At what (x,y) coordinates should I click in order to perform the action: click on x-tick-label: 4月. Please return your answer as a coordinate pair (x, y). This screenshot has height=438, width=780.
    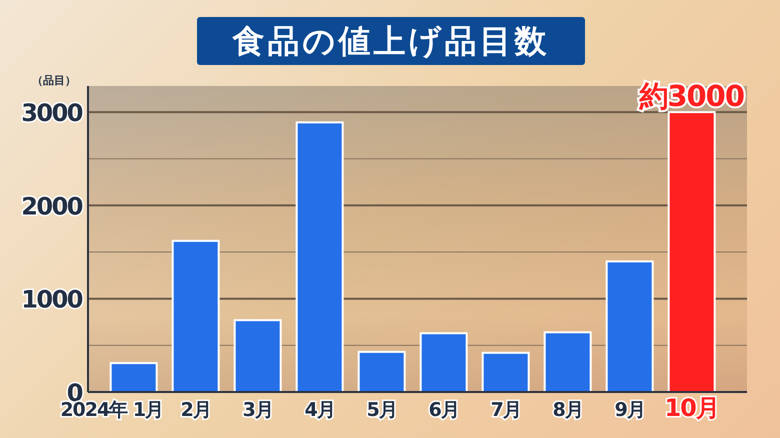
    Looking at the image, I should click on (319, 410).